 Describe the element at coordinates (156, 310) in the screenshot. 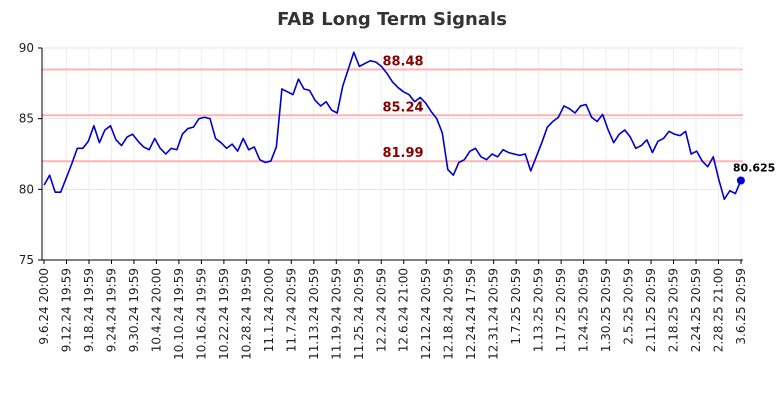

I see `x-tick-label: 10.4.24 20:00` at that location.